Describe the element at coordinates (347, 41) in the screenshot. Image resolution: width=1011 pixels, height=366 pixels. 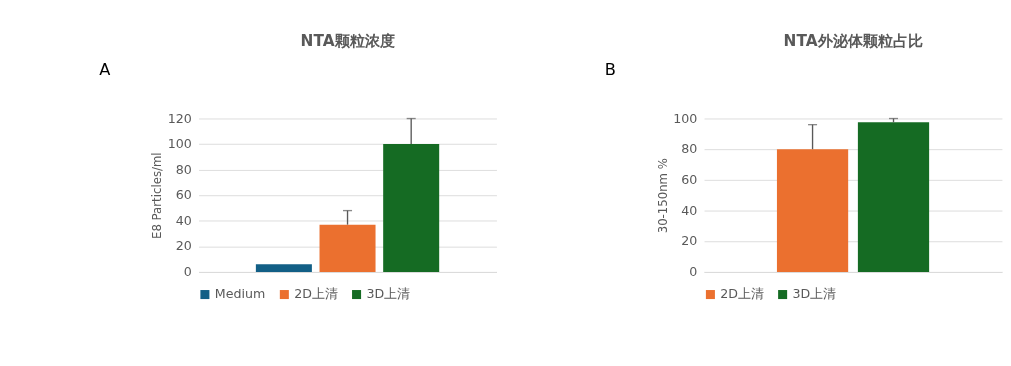
I see `chart-title: NTA颗粒浓度` at that location.